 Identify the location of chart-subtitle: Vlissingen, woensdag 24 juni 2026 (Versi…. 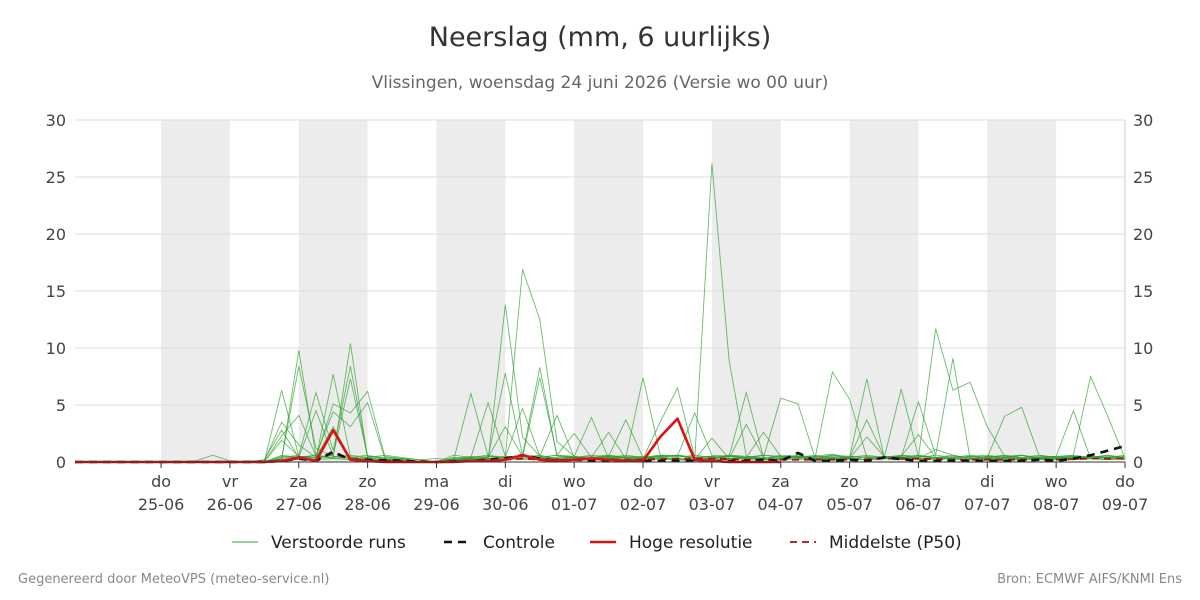
(600, 83).